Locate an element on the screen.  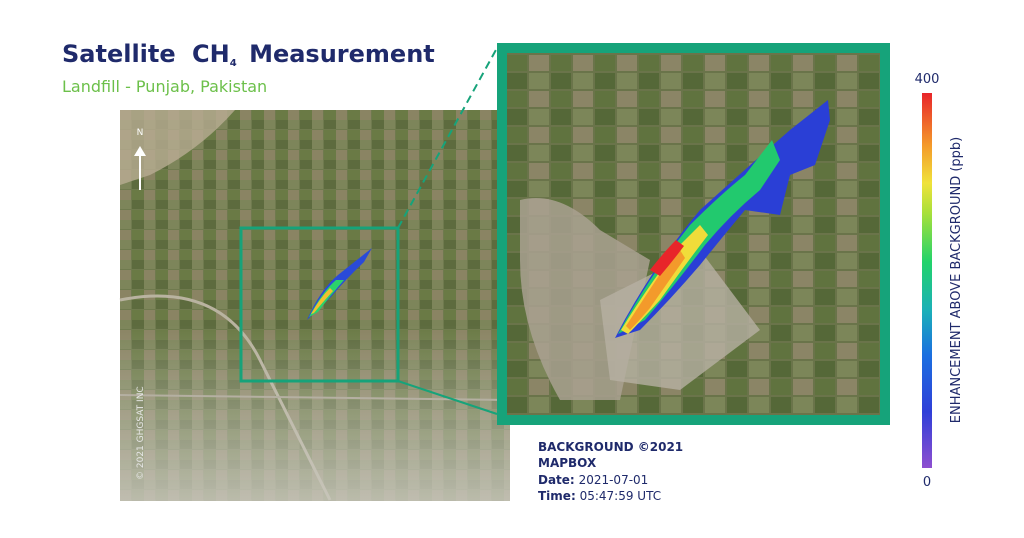
copyright: © 2021 GHGSAT INC is located at coordinates (141, 433).